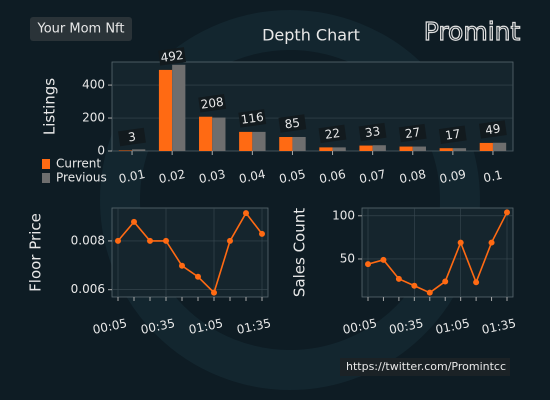 This screenshot has height=400, width=550. I want to click on chart-title: Depth Chart, so click(311, 35).